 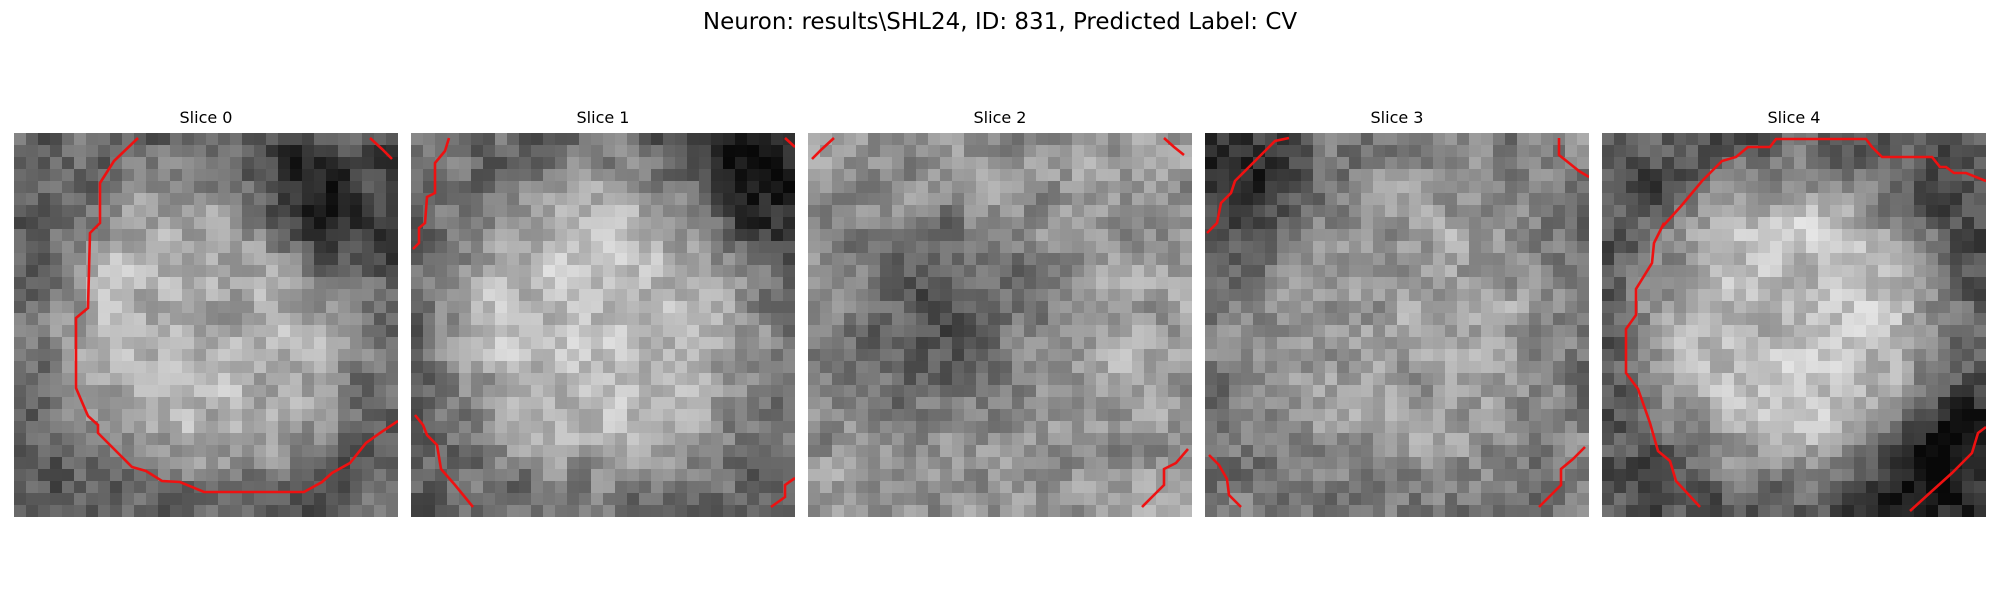 I want to click on slice-panel-2: Slice 2, so click(x=1000, y=312).